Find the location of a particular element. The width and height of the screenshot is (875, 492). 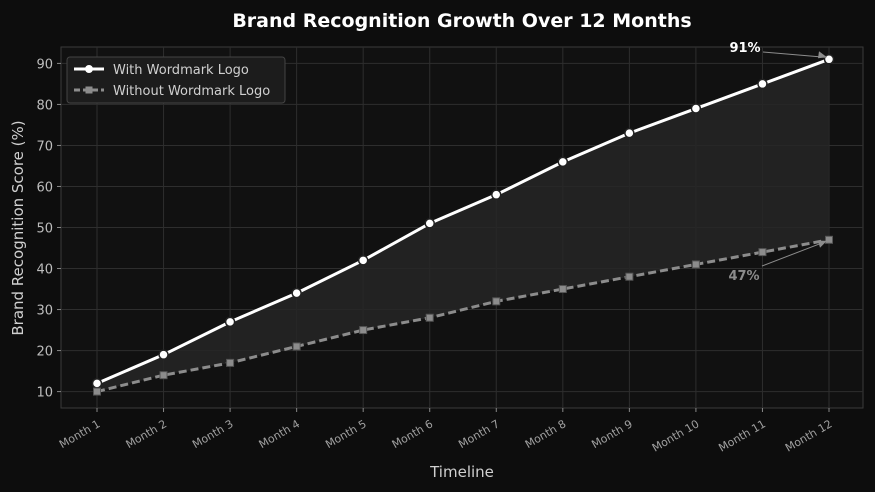

y-tick-label: 10 is located at coordinates (44, 393).